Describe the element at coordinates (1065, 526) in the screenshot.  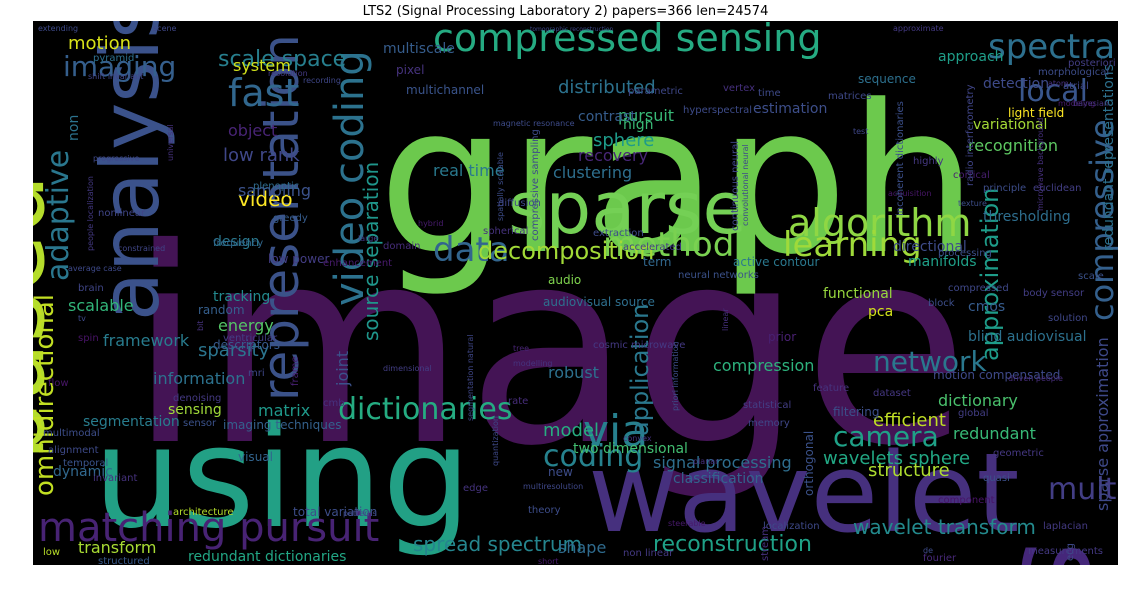
I see `word-laplacian: laplacian` at that location.